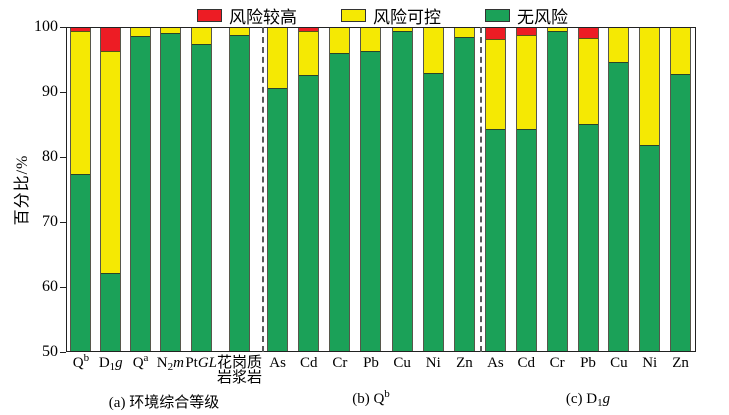 The image size is (729, 415). Describe the element at coordinates (277, 363) in the screenshot. I see `x-tick-label: As` at that location.